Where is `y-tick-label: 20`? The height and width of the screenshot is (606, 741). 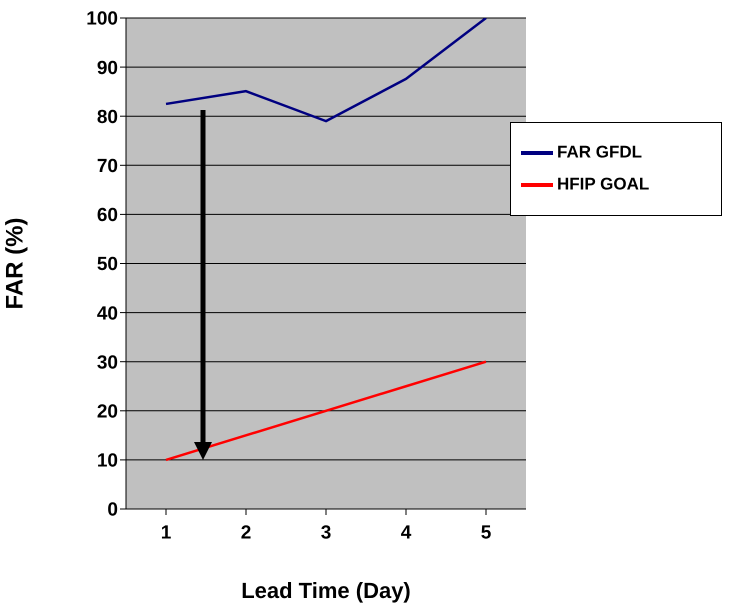 y-tick-label: 20 is located at coordinates (107, 412).